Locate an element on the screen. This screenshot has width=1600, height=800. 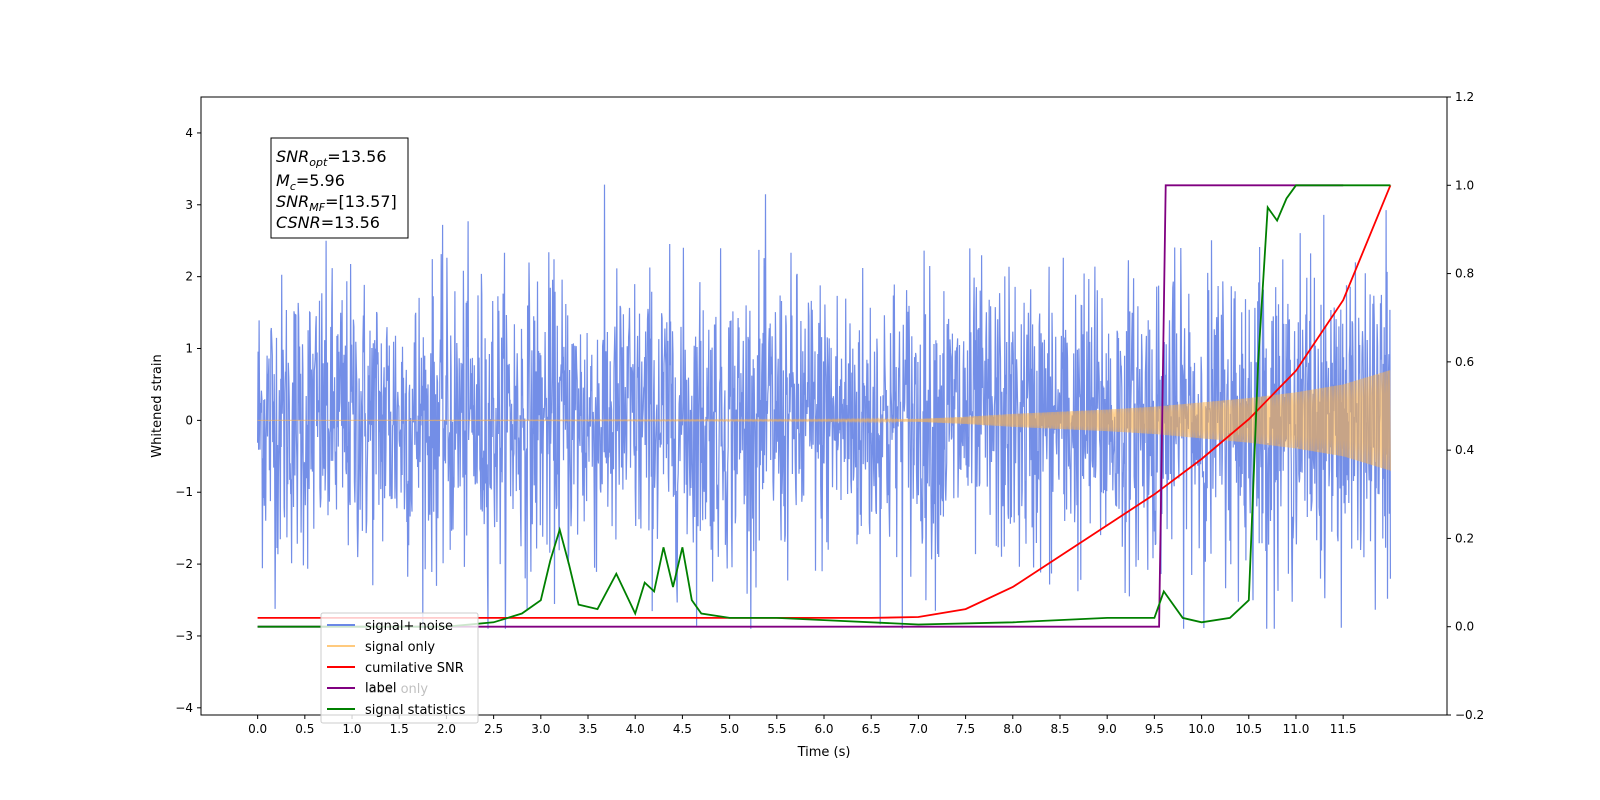
x-tick-label: 1.0 is located at coordinates (351, 729).